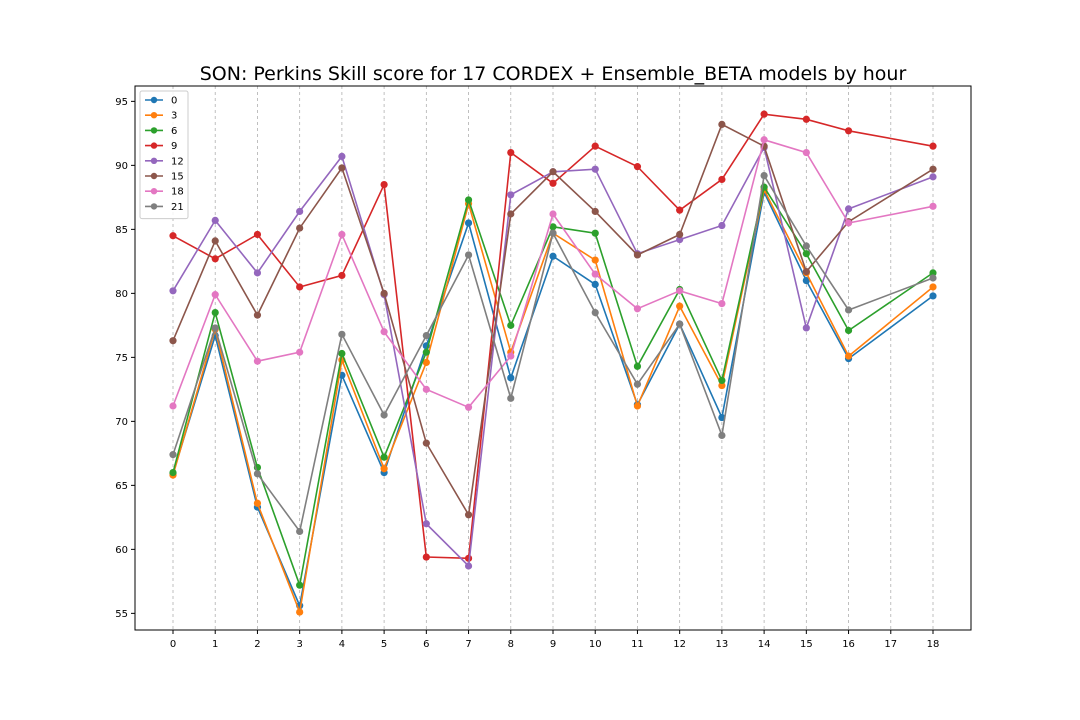 This screenshot has width=1080, height=720. Describe the element at coordinates (890, 644) in the screenshot. I see `x-tick-label: 17` at that location.